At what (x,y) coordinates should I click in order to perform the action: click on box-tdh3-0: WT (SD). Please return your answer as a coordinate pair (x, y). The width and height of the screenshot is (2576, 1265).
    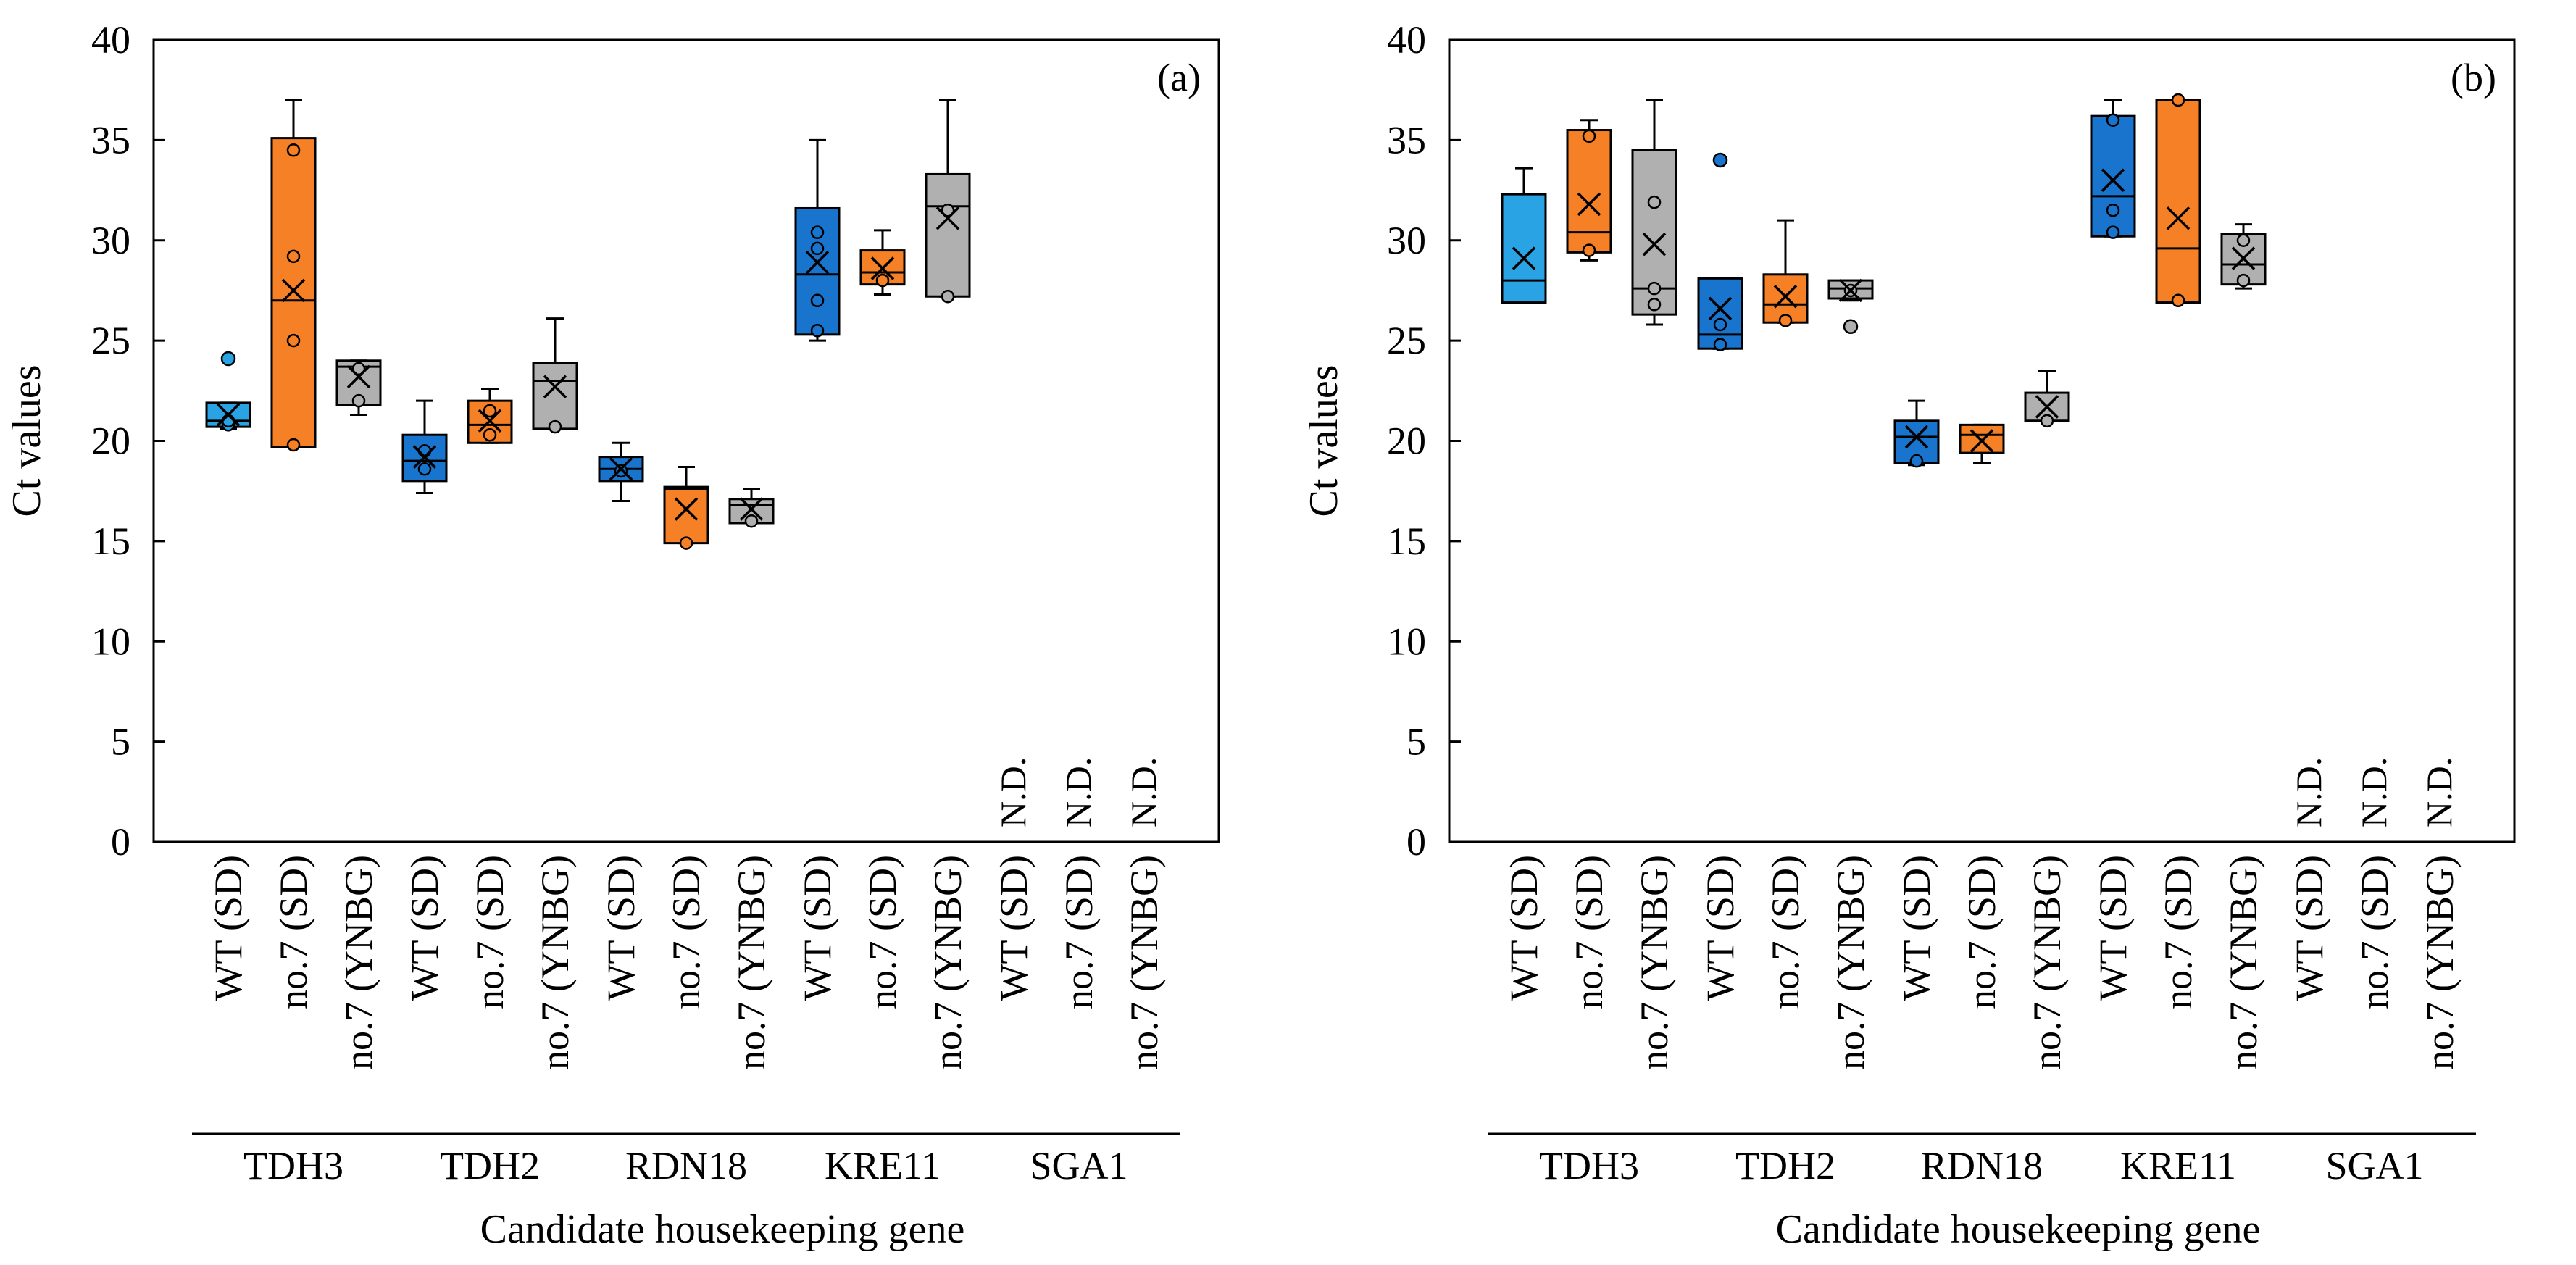
    Looking at the image, I should click on (228, 676).